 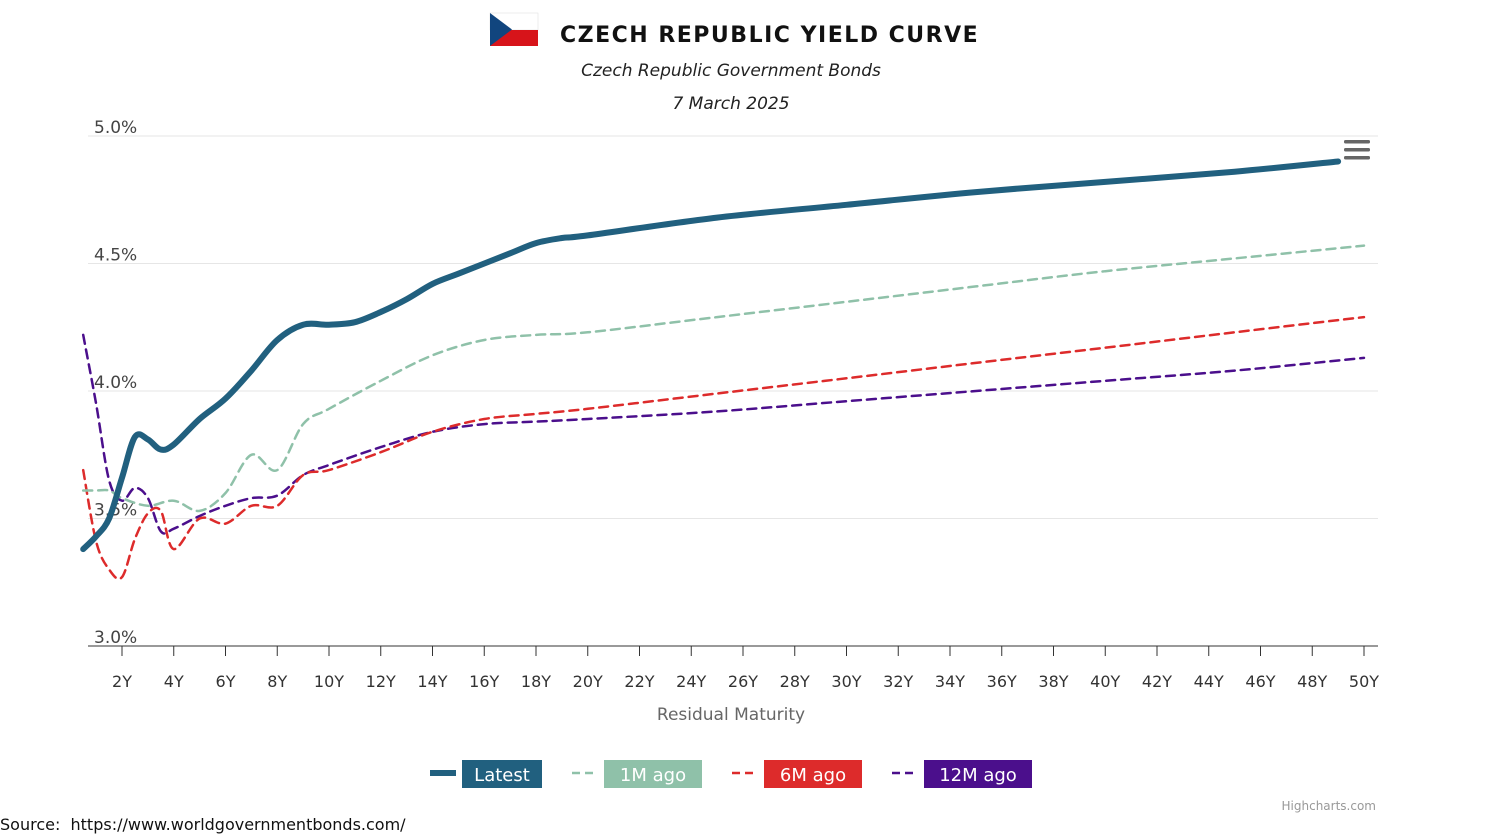 What do you see at coordinates (484, 681) in the screenshot?
I see `x-tick-label: 16Y` at bounding box center [484, 681].